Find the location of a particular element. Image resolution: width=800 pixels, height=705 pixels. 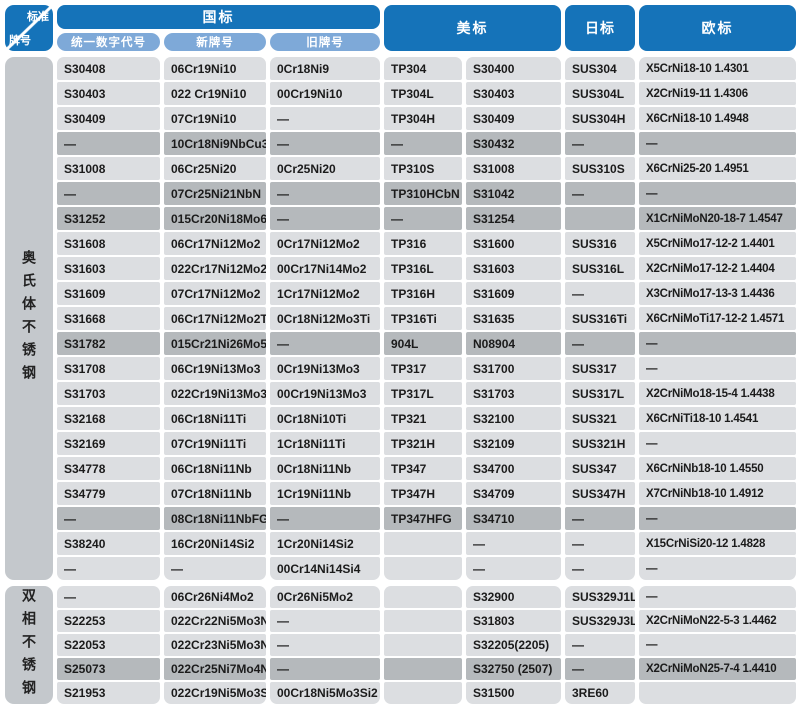

table-cell: TP316H is located at coordinates (423, 293).